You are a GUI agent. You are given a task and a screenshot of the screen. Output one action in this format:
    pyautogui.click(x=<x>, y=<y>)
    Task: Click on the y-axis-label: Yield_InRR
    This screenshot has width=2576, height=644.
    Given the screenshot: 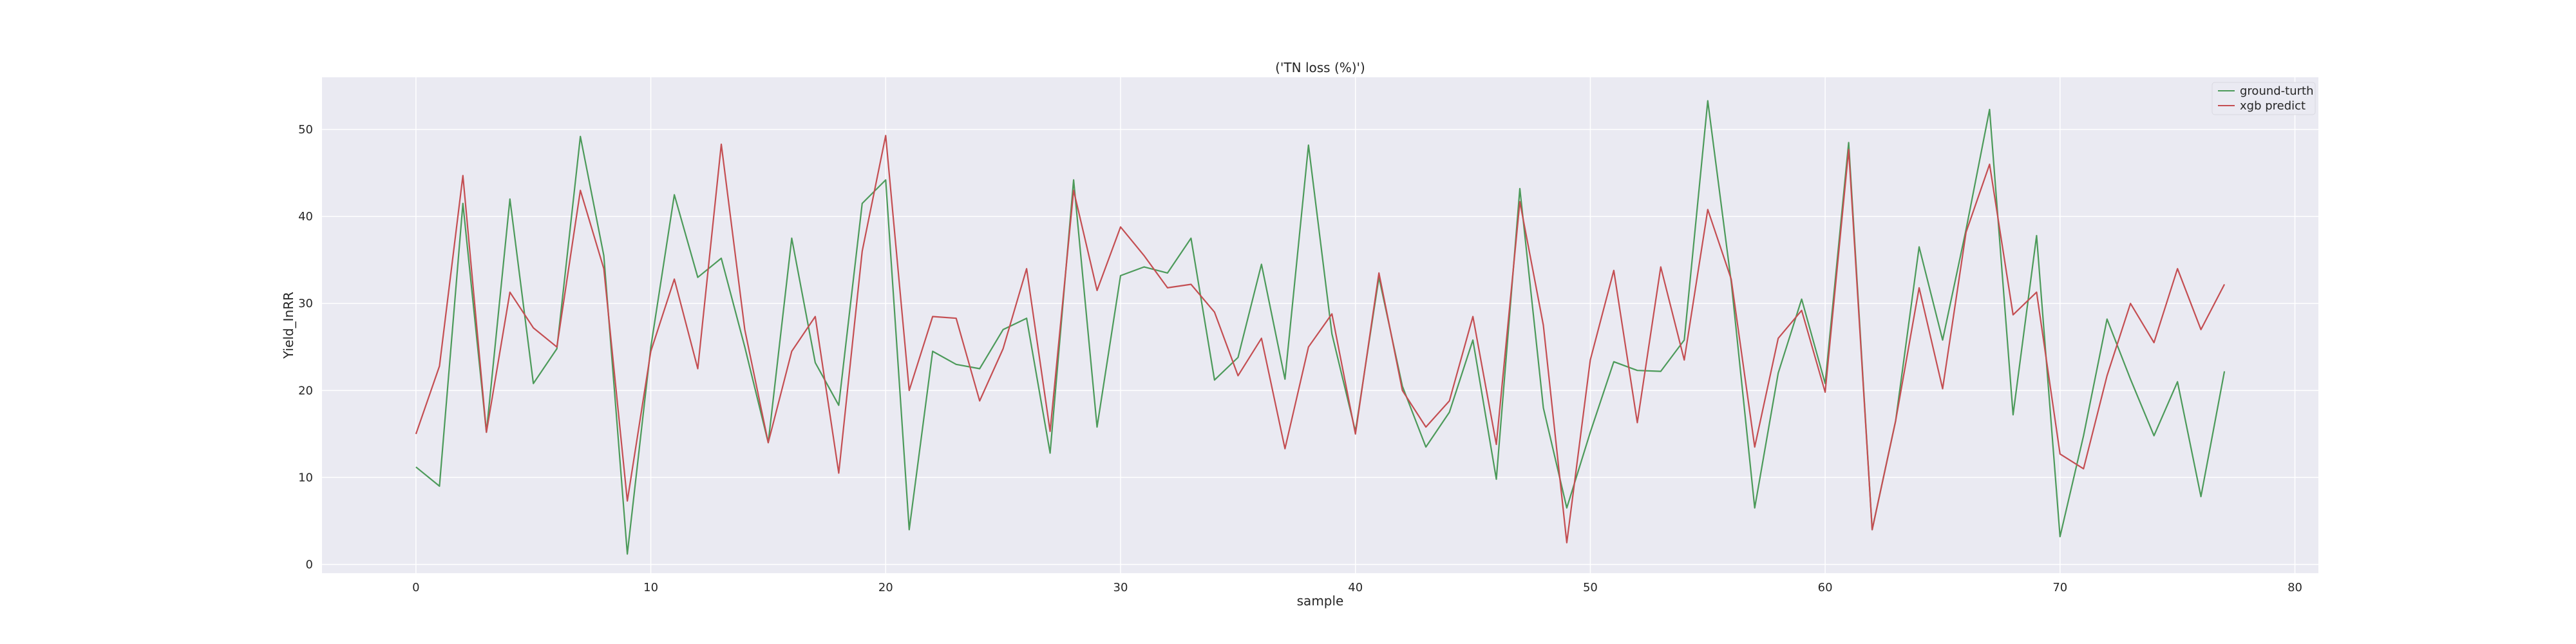 What is the action you would take?
    pyautogui.click(x=288, y=326)
    